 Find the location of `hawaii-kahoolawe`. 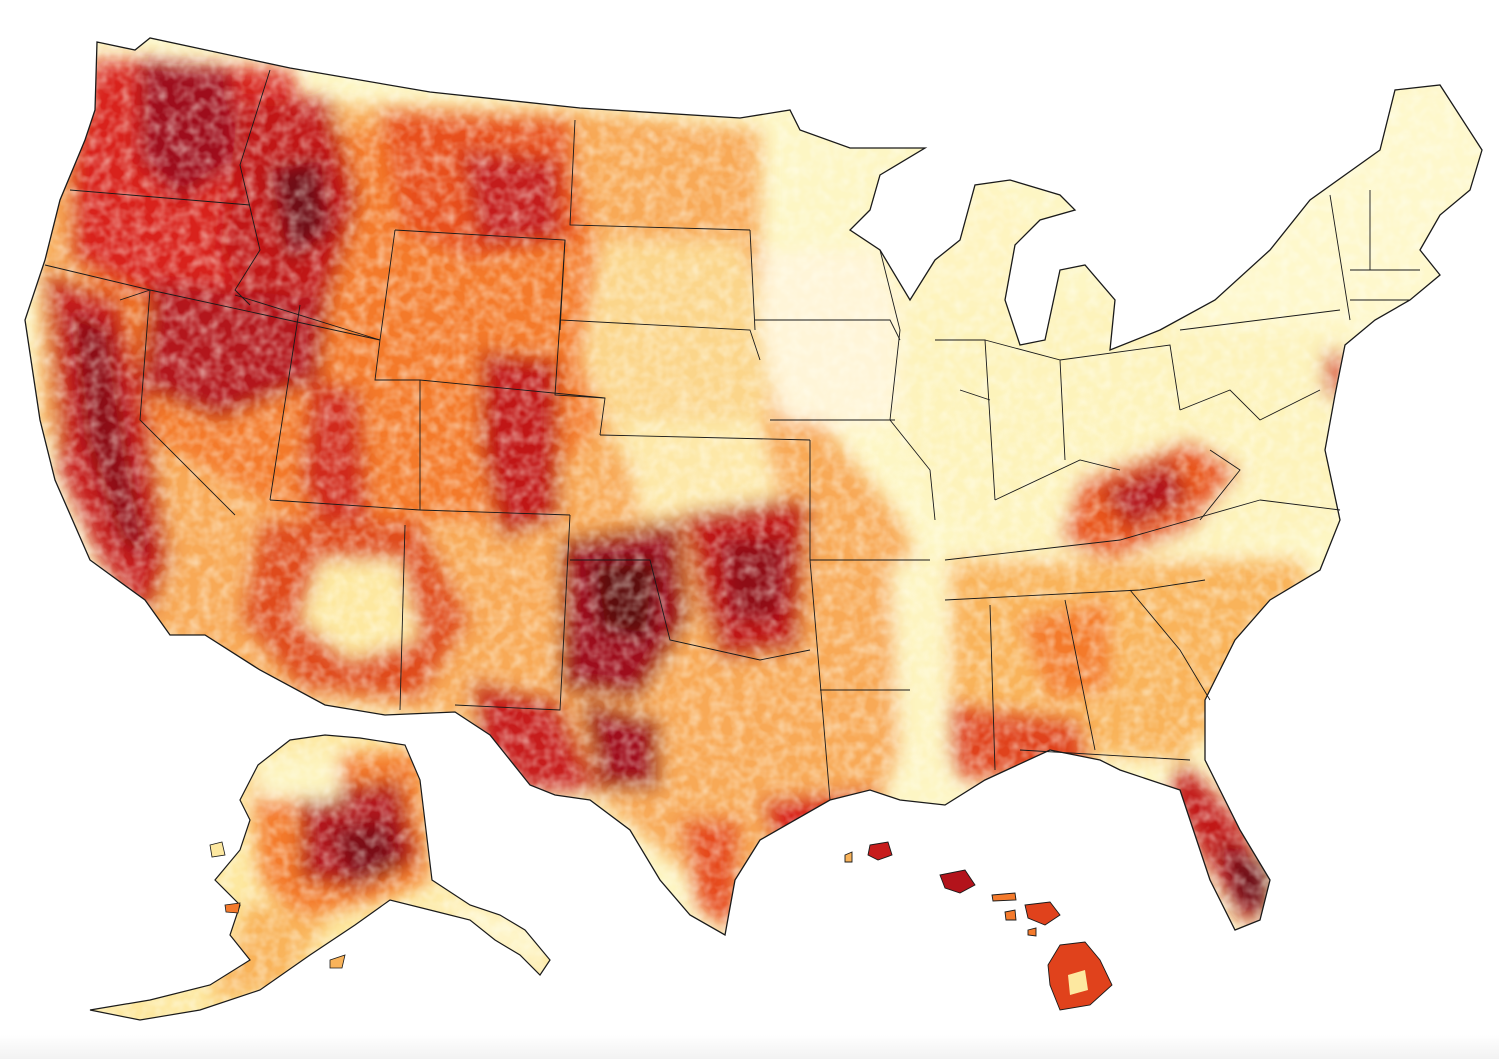

hawaii-kahoolawe is located at coordinates (1032, 932).